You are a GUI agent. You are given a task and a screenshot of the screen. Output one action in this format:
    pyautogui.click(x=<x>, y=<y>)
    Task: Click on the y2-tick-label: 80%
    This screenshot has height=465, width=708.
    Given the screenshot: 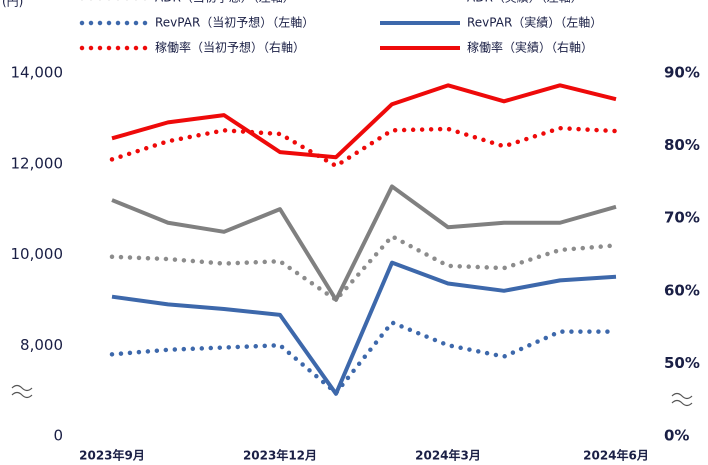 What is the action you would take?
    pyautogui.click(x=682, y=145)
    